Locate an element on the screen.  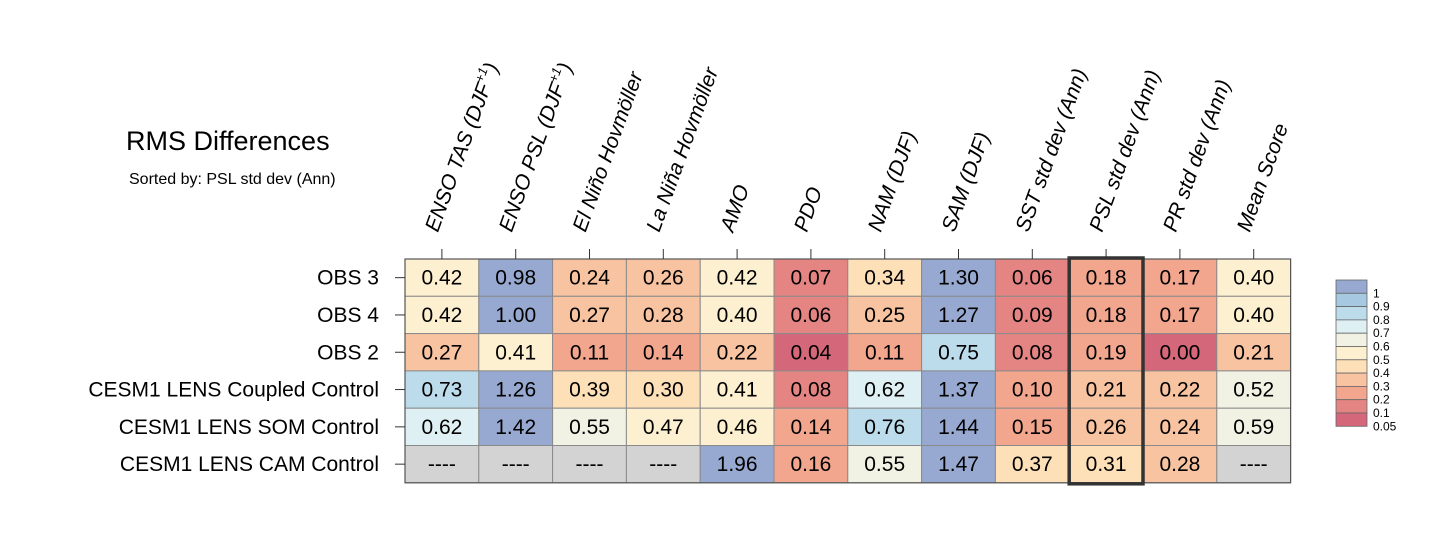
column-label: PSL std dev (Ann) is located at coordinates (1125, 151).